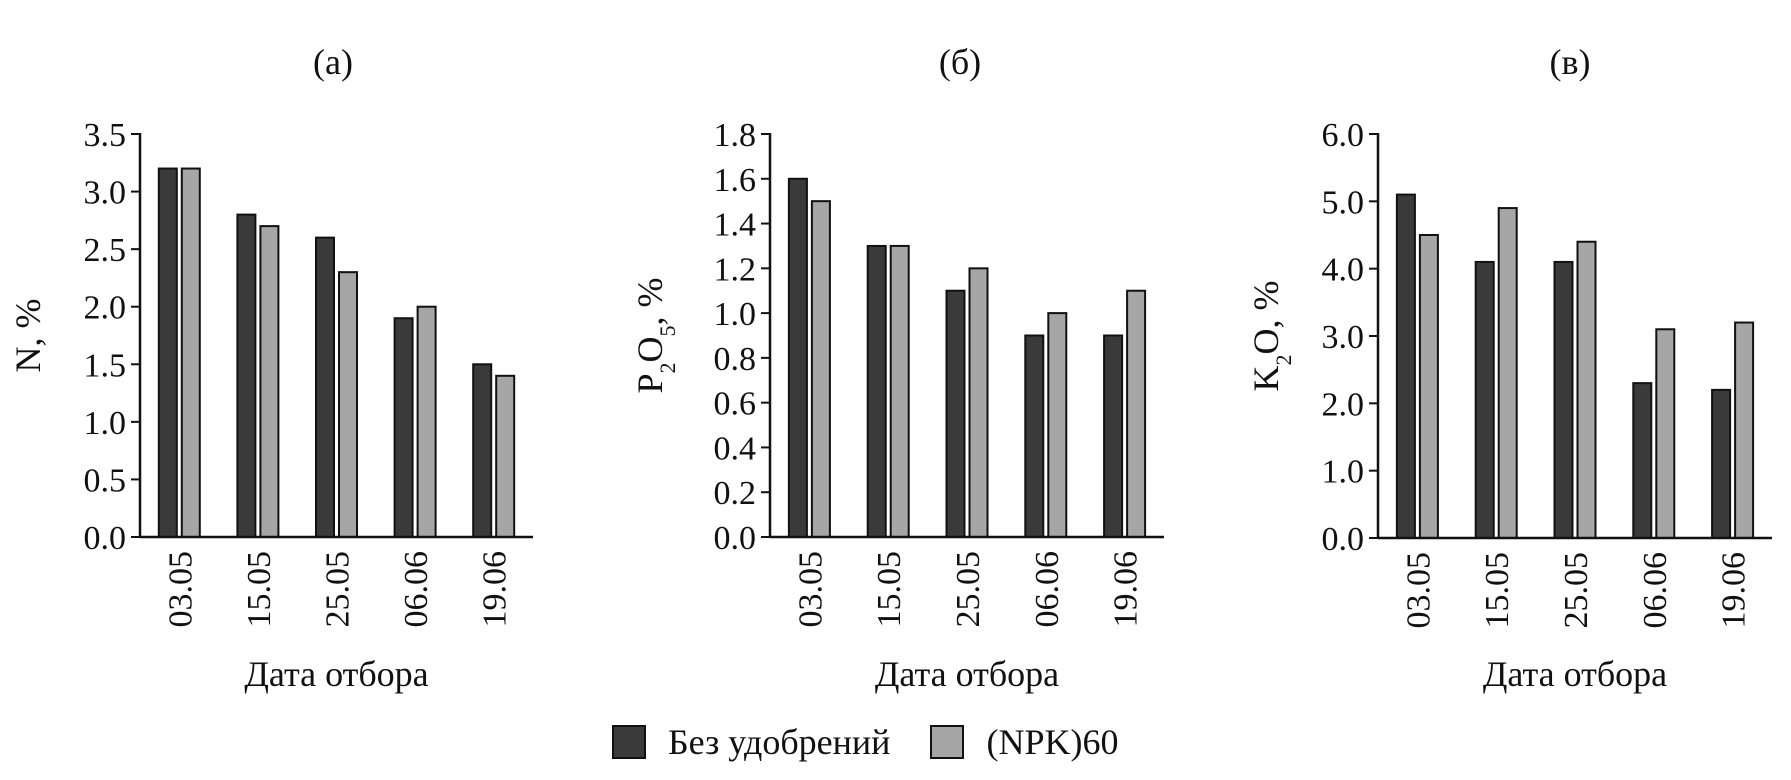  I want to click on panel-title: (б), so click(960, 62).